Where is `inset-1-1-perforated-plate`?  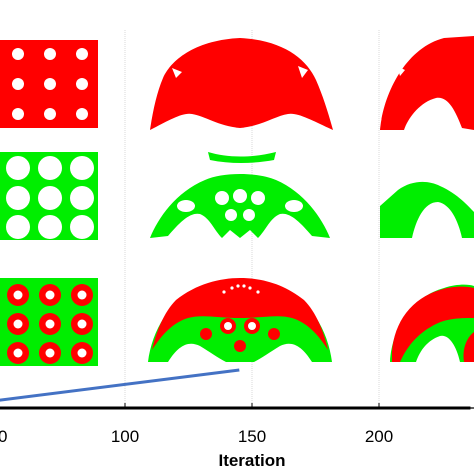
inset-1-1-perforated-plate is located at coordinates (49, 84).